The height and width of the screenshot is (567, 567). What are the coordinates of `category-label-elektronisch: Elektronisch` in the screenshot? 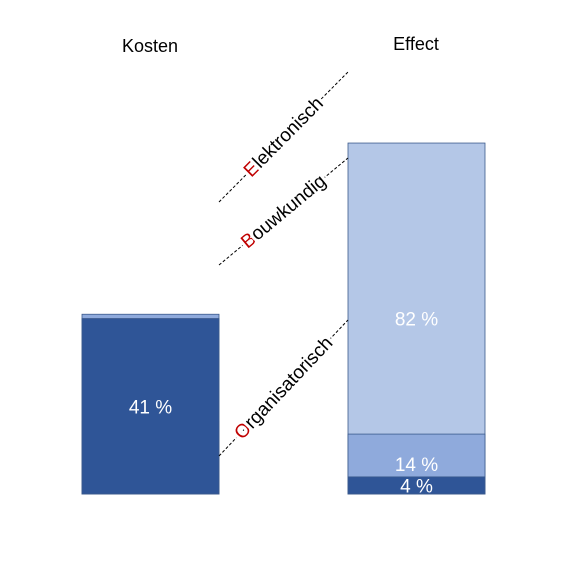 It's located at (284, 137).